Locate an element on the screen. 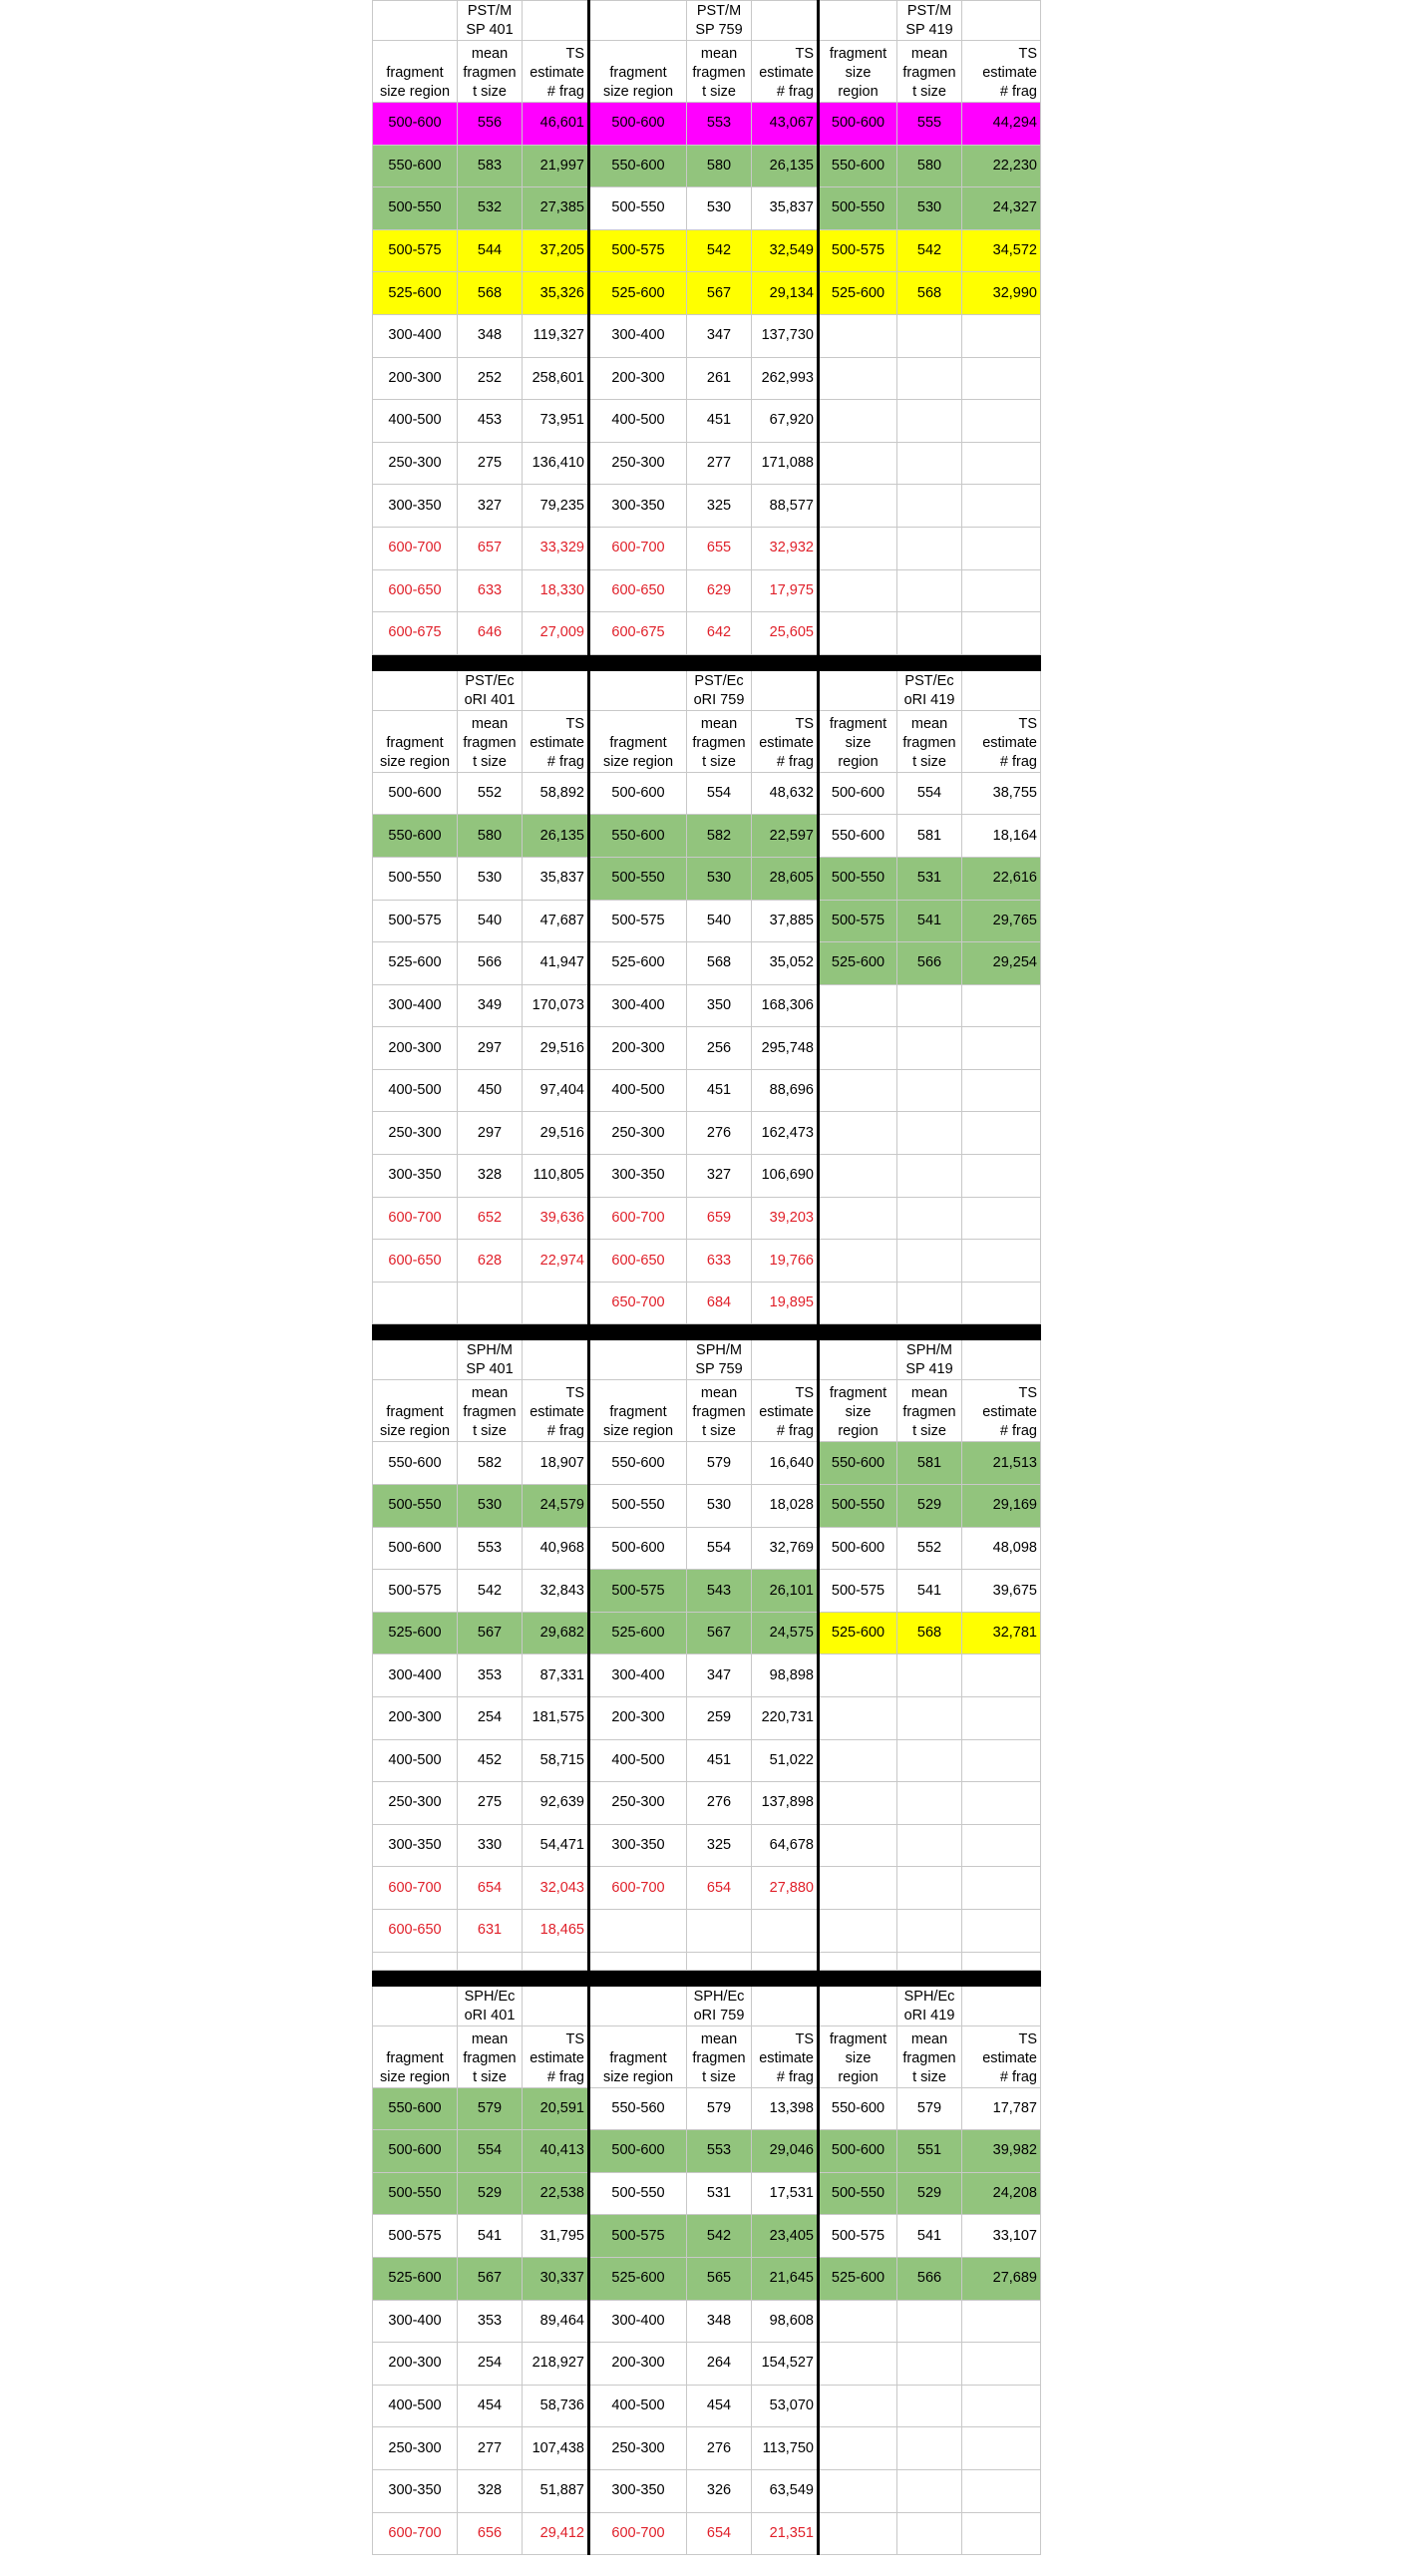 The image size is (1412, 2576). data-cell: 349 is located at coordinates (490, 1006).